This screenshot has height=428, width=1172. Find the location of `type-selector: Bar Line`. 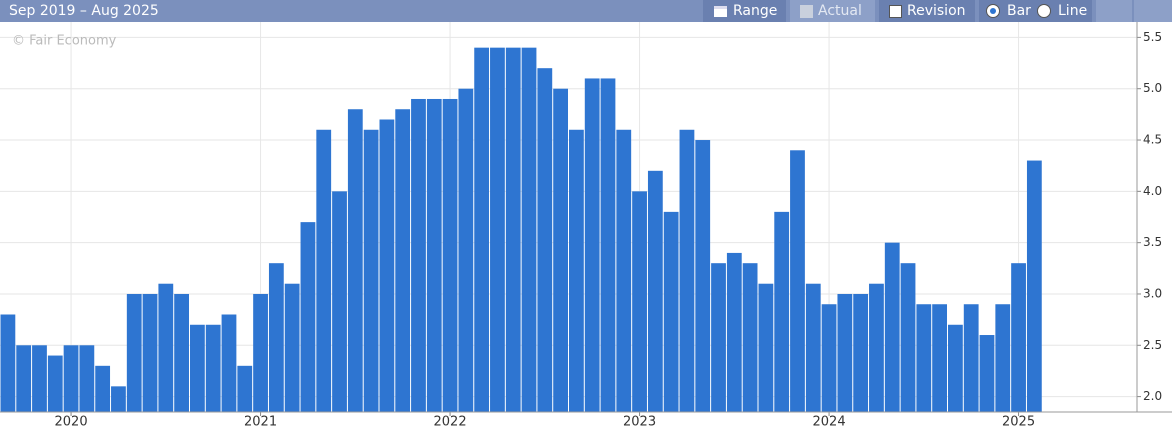

type-selector: Bar Line is located at coordinates (1035, 11).